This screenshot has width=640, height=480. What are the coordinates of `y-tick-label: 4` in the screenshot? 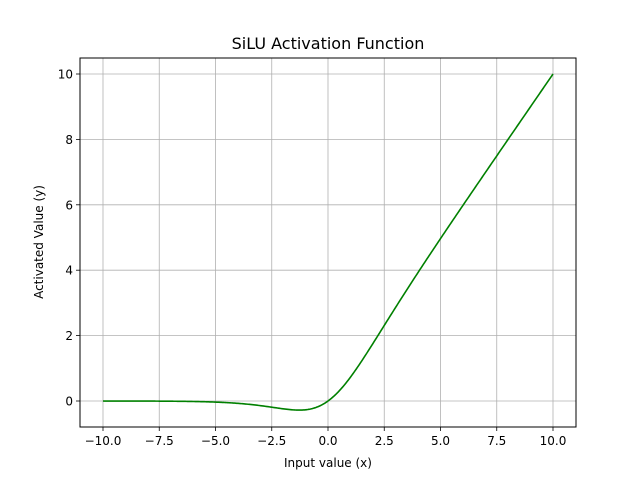 It's located at (69, 271).